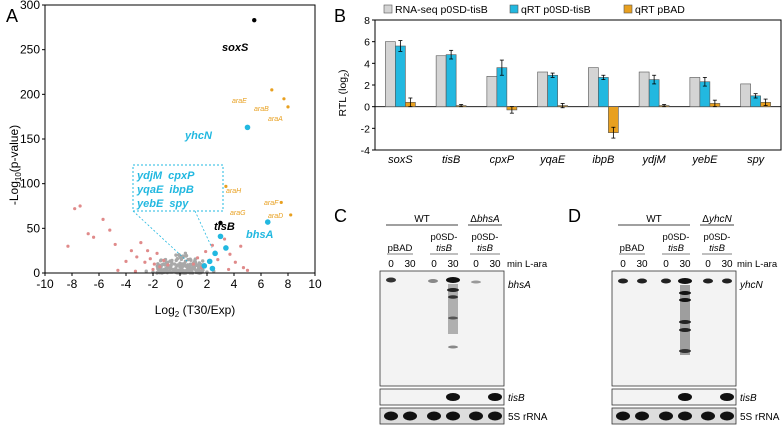  Describe the element at coordinates (748, 398) in the screenshot. I see `d-probe-tisb: tisB` at that location.